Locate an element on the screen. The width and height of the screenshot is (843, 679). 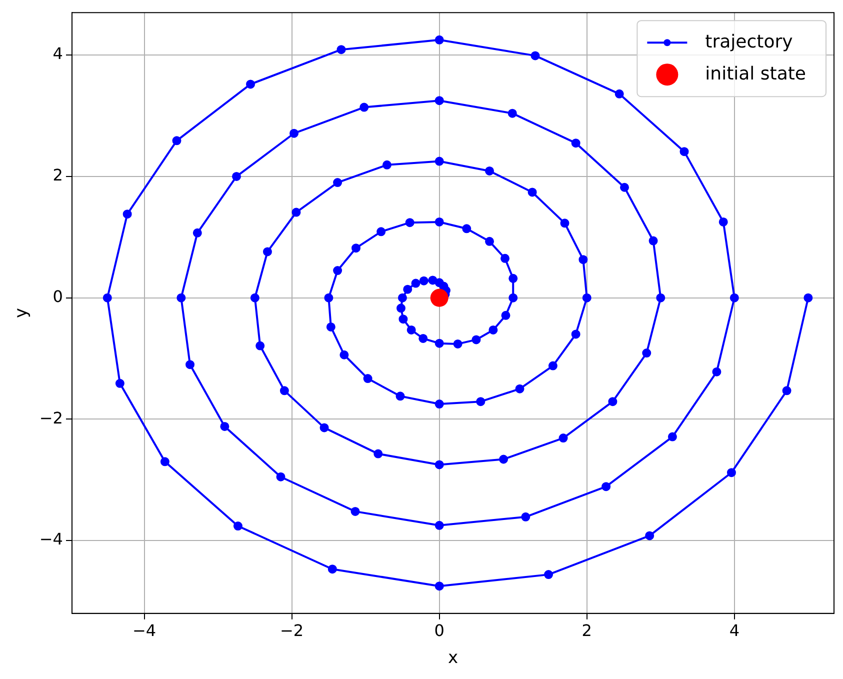
x-tick-label: 4 is located at coordinates (734, 630).